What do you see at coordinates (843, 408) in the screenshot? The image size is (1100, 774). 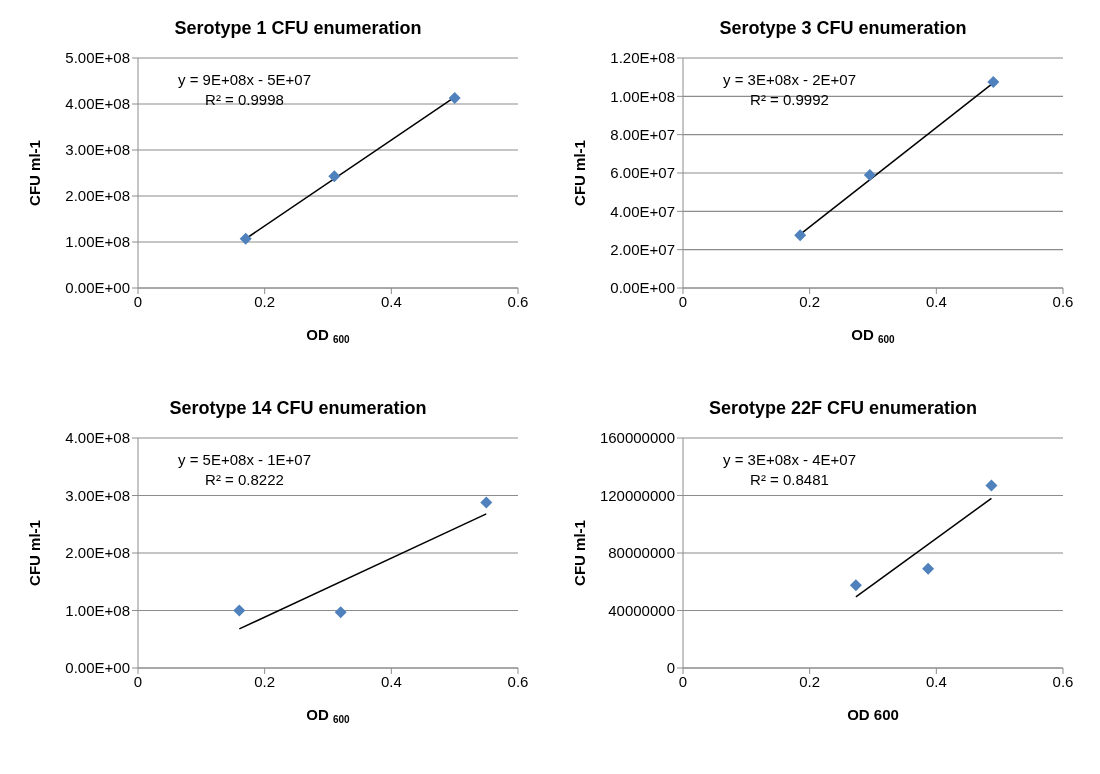 I see `chart-title: Serotype 22F CFU enumeration` at bounding box center [843, 408].